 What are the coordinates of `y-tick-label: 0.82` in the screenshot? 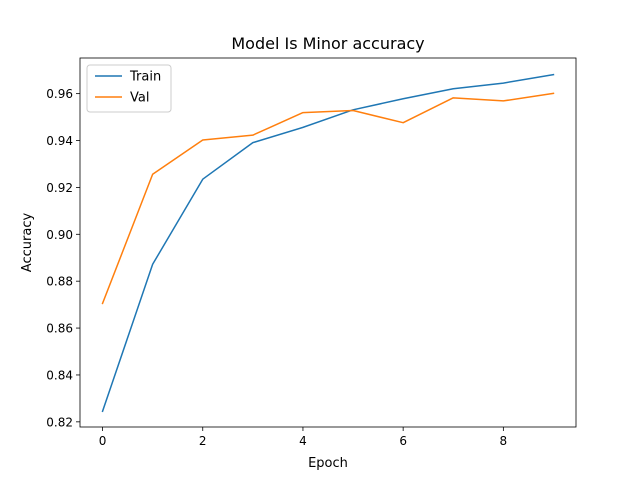 It's located at (59, 422).